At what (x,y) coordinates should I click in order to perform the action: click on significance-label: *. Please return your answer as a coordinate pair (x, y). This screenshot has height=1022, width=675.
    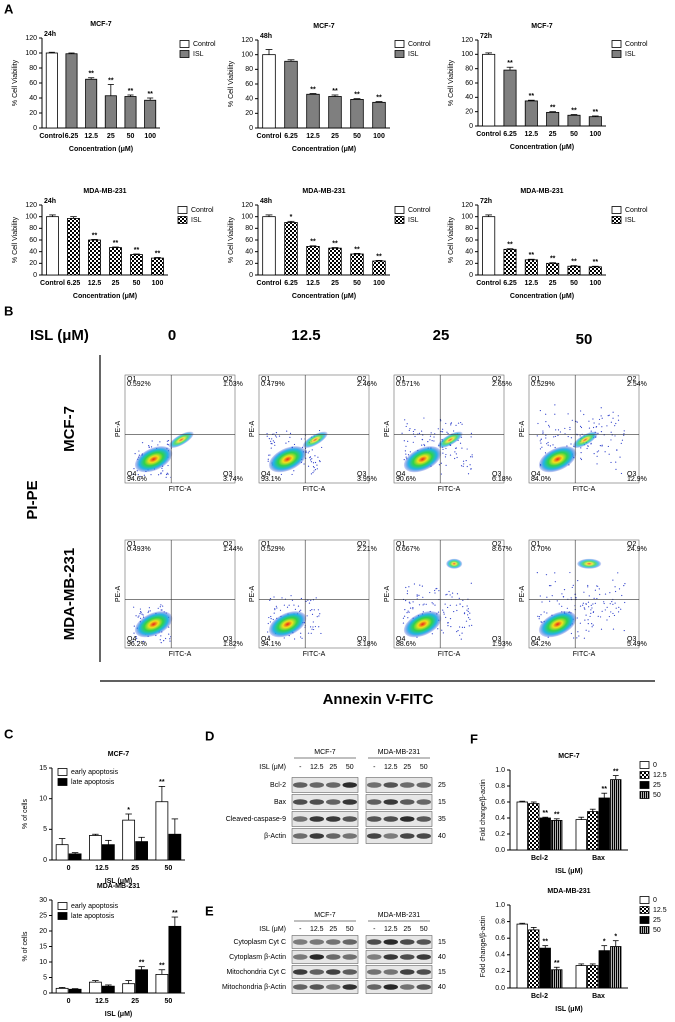
    Looking at the image, I should click on (615, 937).